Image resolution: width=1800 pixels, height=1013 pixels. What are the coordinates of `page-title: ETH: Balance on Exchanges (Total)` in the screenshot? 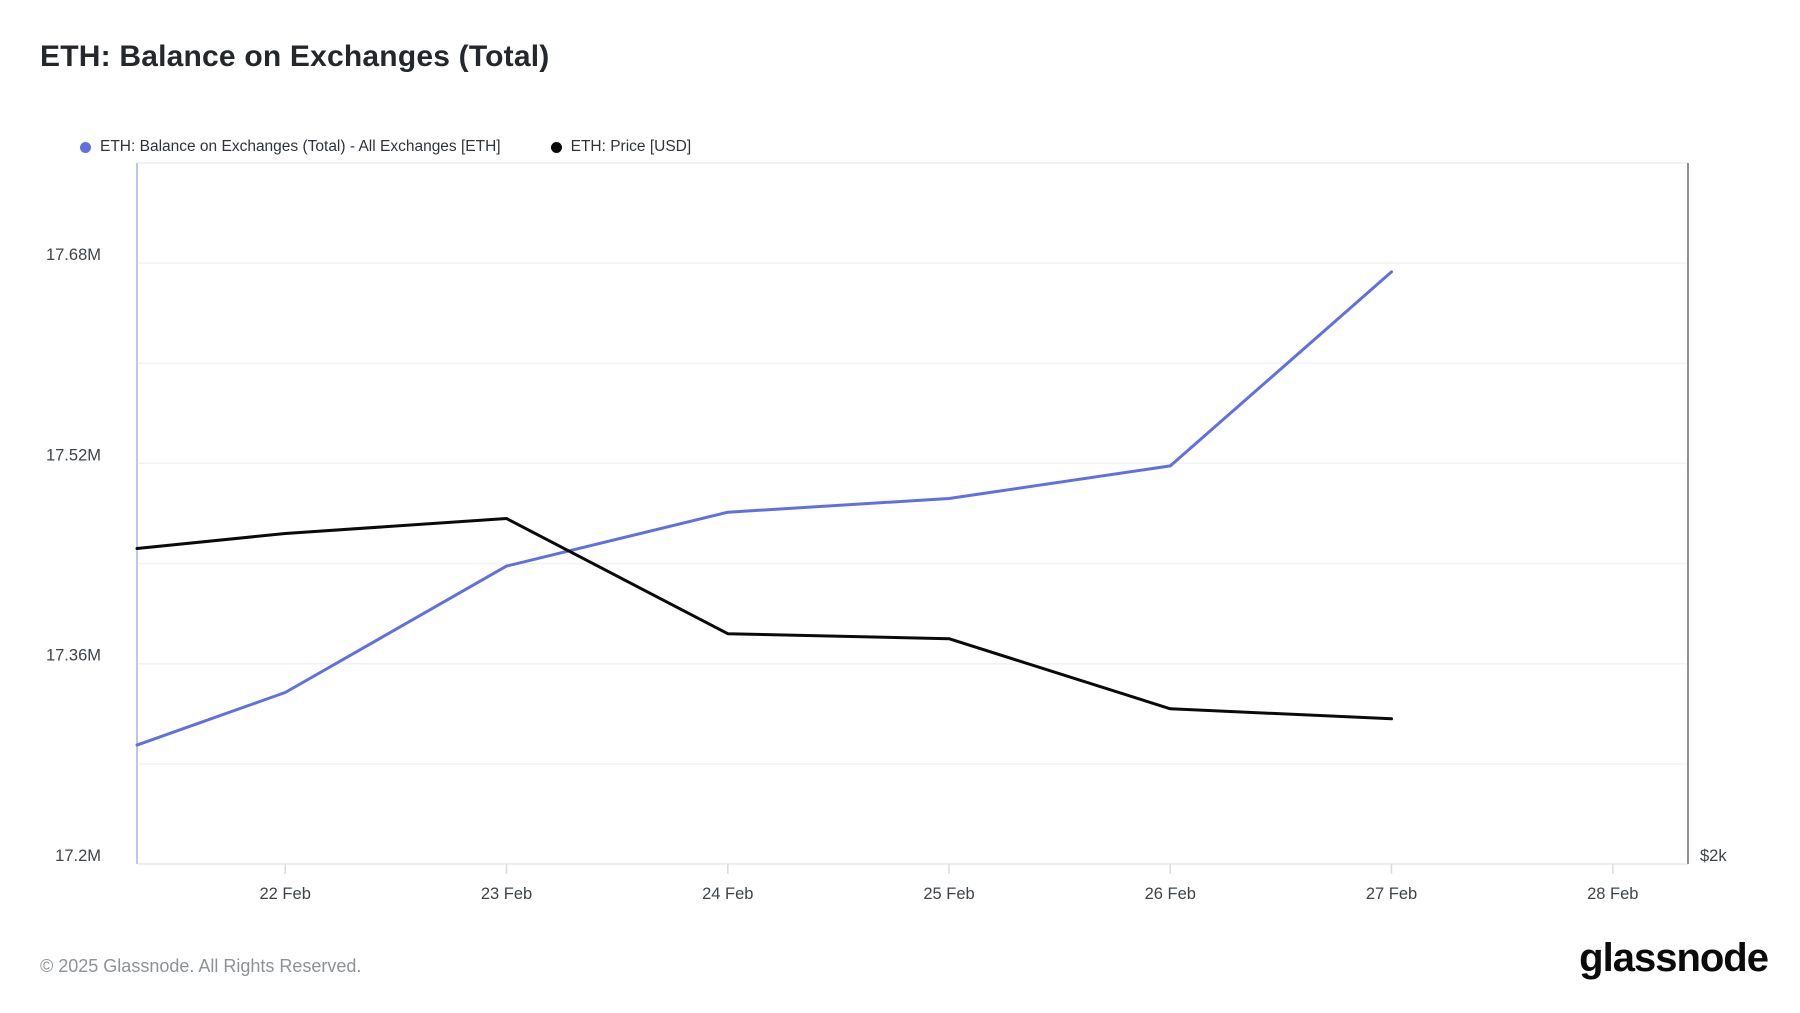 It's located at (295, 56).